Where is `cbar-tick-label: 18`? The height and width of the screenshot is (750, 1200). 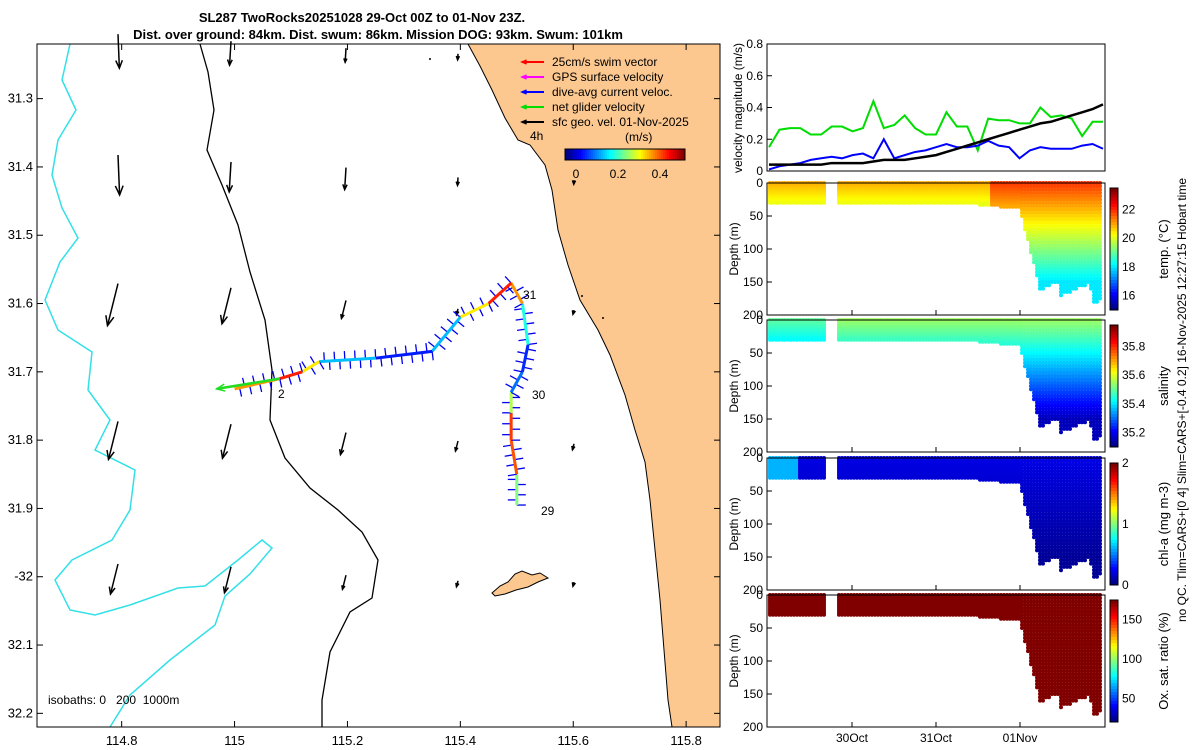
cbar-tick-label: 18 is located at coordinates (1129, 267).